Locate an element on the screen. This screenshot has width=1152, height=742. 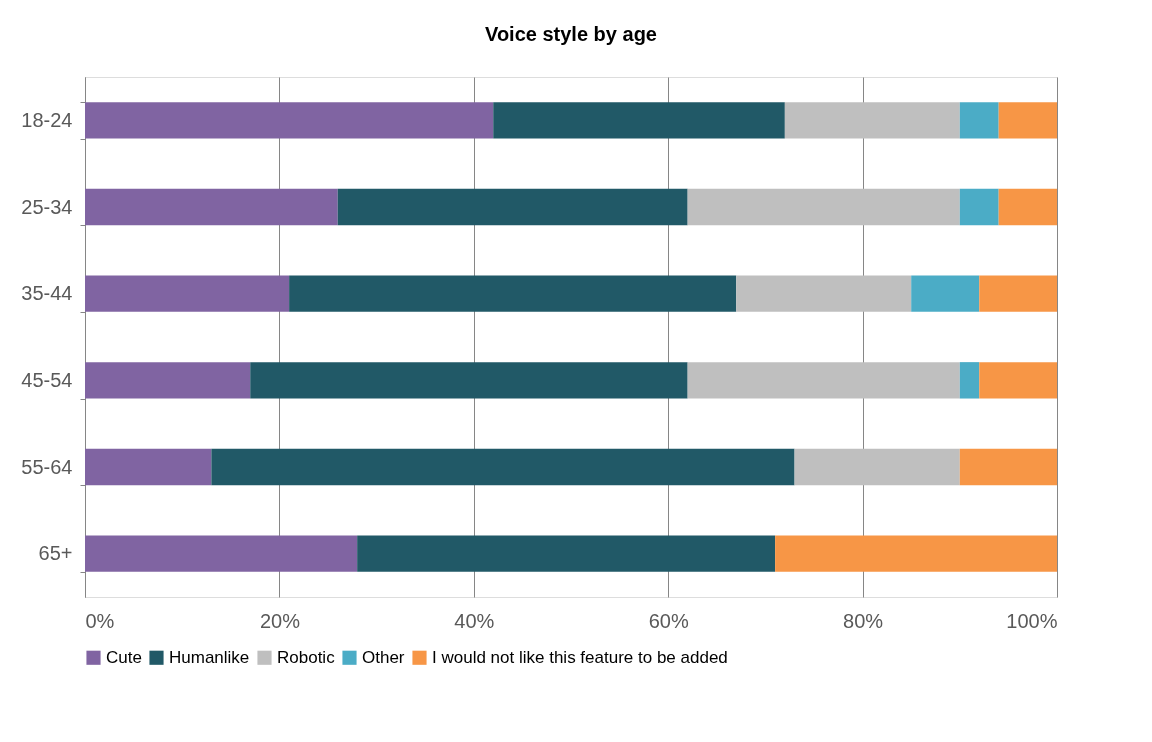
legend-label: Cute is located at coordinates (124, 657).